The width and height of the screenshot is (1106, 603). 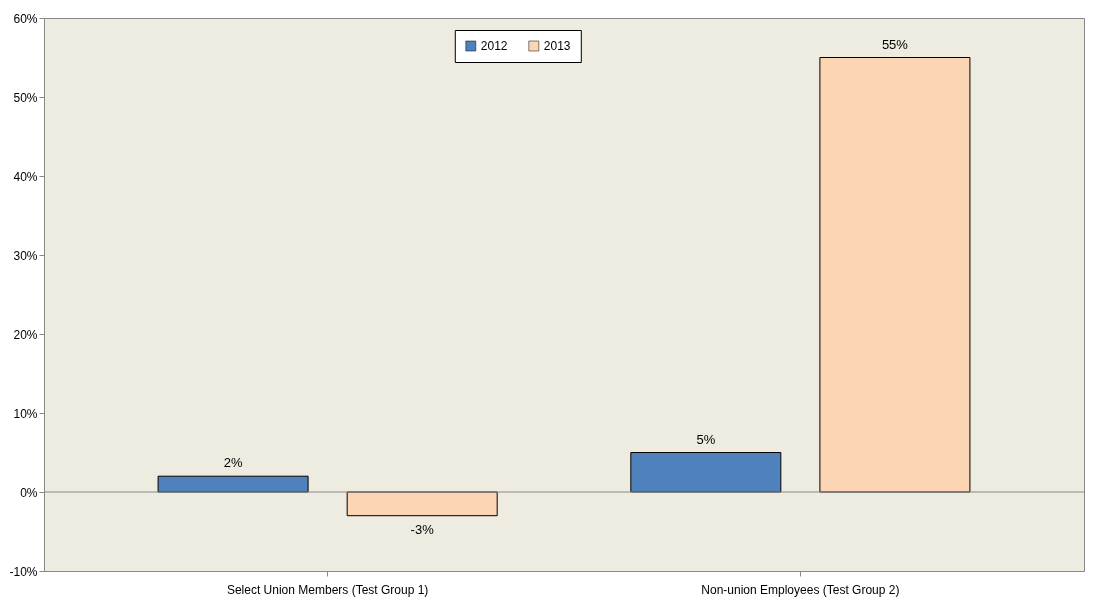 What do you see at coordinates (23, 571) in the screenshot?
I see `y-tick-label: -10%` at bounding box center [23, 571].